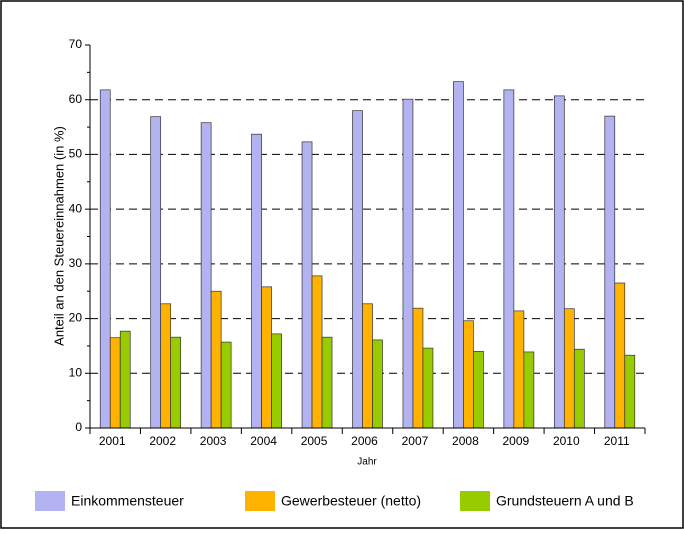 The height and width of the screenshot is (534, 684). Describe the element at coordinates (213, 441) in the screenshot. I see `x-tick-label: 2003` at that location.